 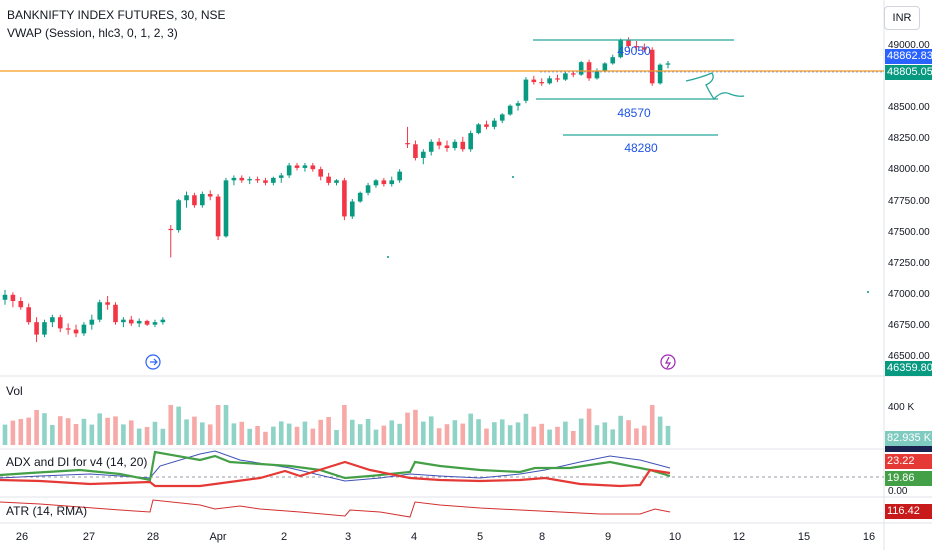 What do you see at coordinates (715, 86) in the screenshot?
I see `freehand-drawing` at bounding box center [715, 86].